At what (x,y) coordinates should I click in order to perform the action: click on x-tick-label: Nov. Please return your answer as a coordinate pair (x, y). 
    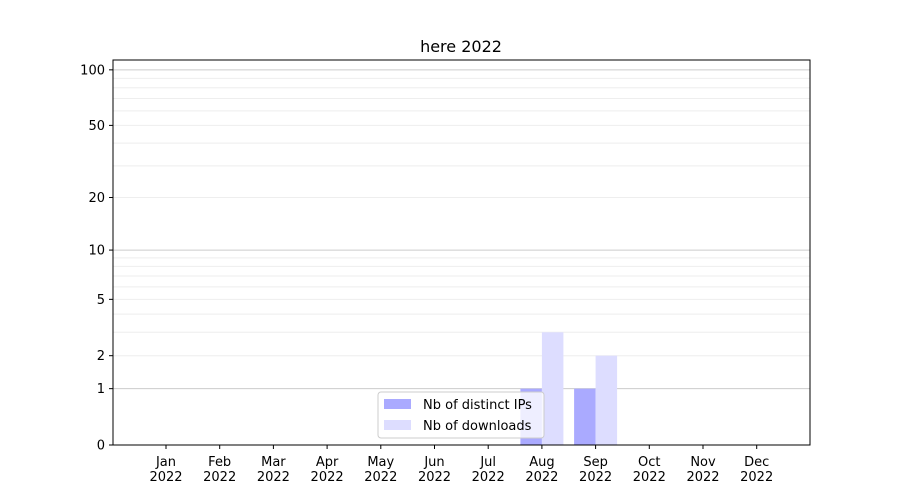
    Looking at the image, I should click on (703, 462).